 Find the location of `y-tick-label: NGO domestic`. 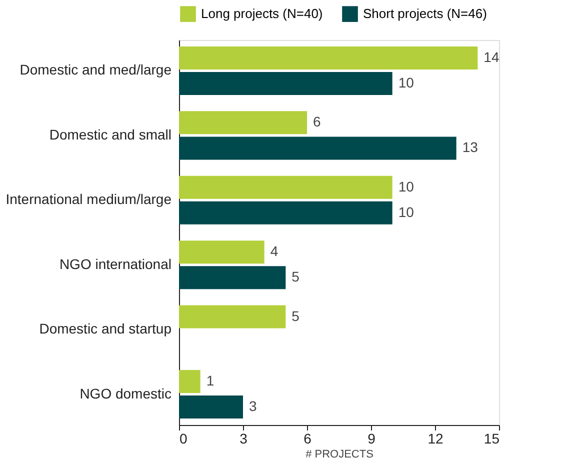

y-tick-label: NGO domestic is located at coordinates (126, 393).